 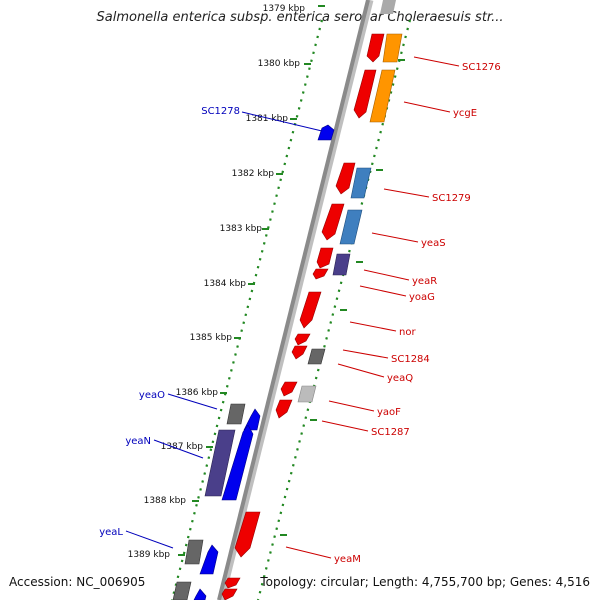 What do you see at coordinates (267, 119) in the screenshot?
I see `kbp-label: 1381 kbp` at bounding box center [267, 119].